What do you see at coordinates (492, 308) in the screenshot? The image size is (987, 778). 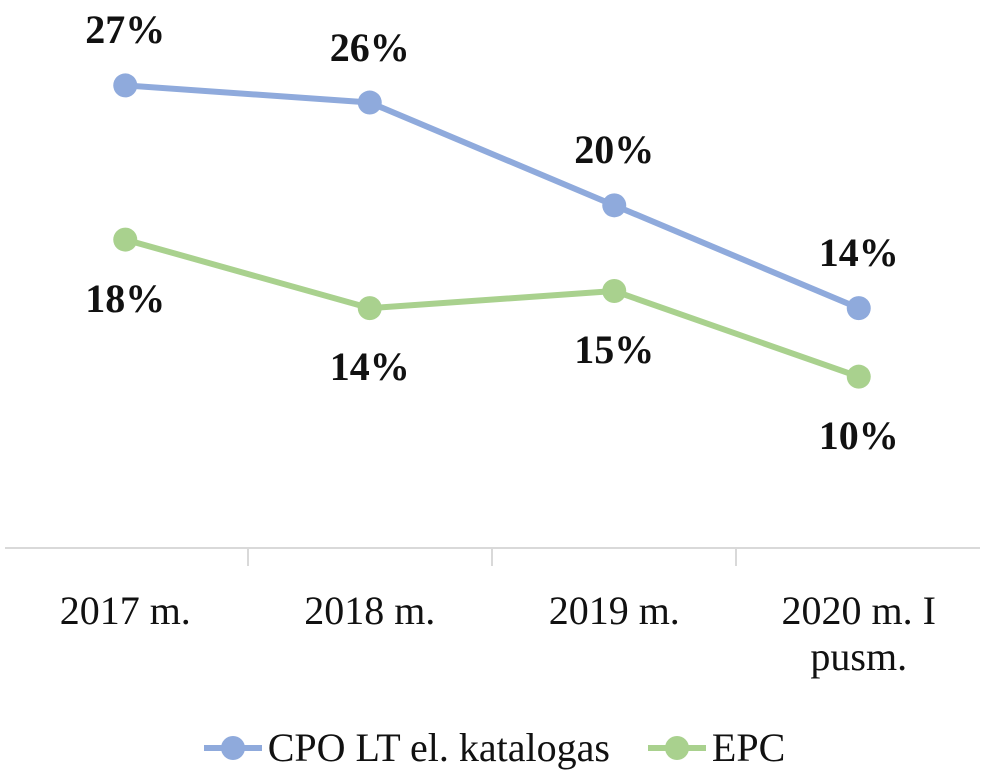 I see `series-line` at bounding box center [492, 308].